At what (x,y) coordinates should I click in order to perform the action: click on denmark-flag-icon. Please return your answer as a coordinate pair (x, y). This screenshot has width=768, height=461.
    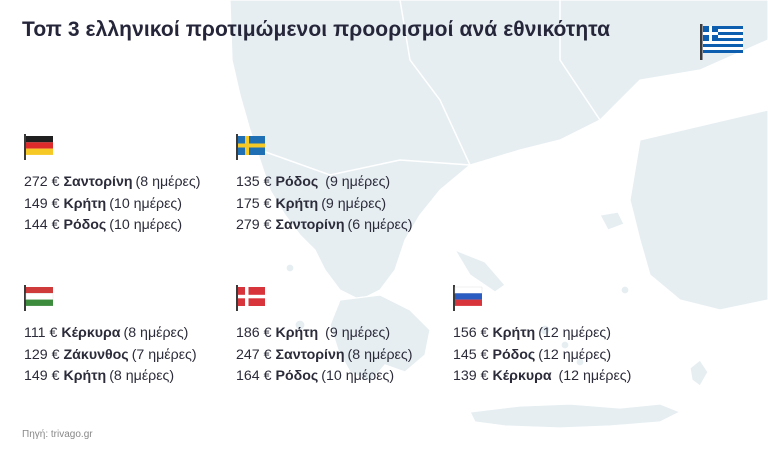
    Looking at the image, I should click on (250, 298).